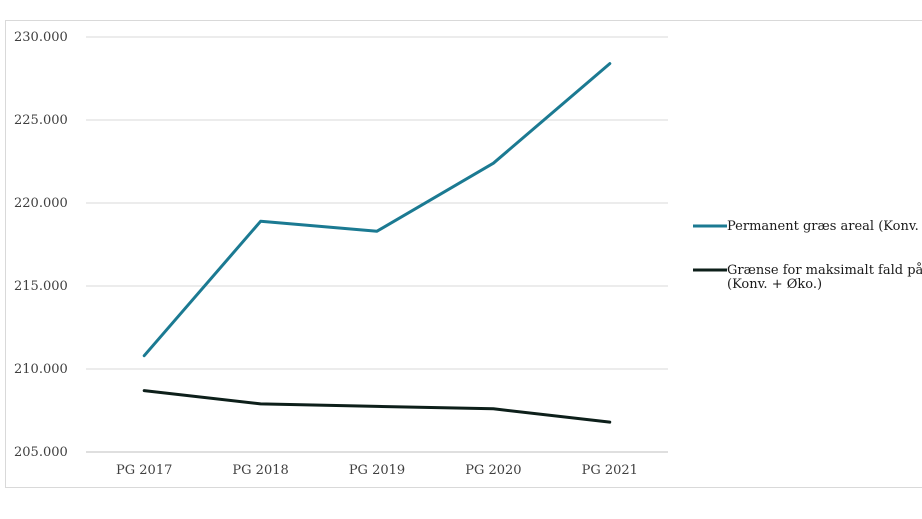 The image size is (922, 519). What do you see at coordinates (41, 452) in the screenshot?
I see `y-tick-label: 205.000` at bounding box center [41, 452].